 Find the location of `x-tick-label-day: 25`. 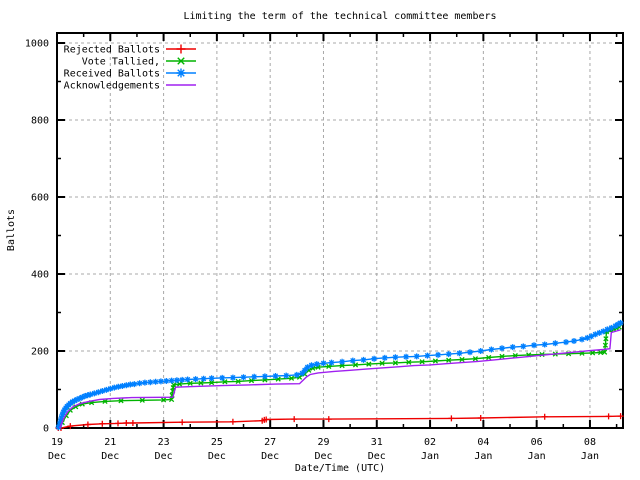

x-tick-label-day: 25 is located at coordinates (217, 442).